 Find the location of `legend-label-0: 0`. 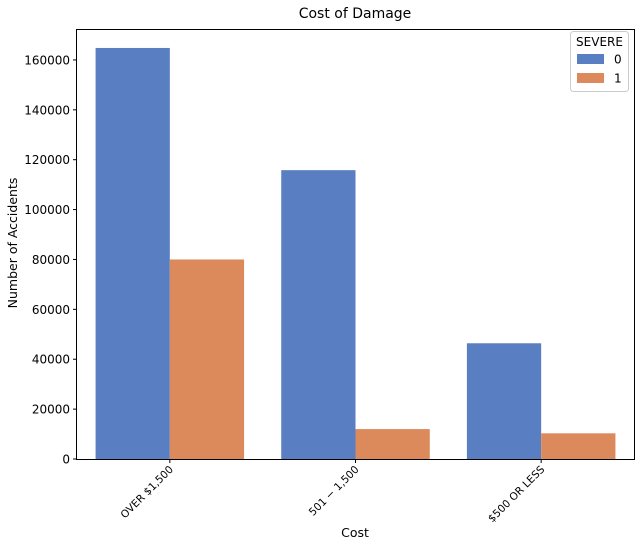

legend-label-0: 0 is located at coordinates (618, 60).